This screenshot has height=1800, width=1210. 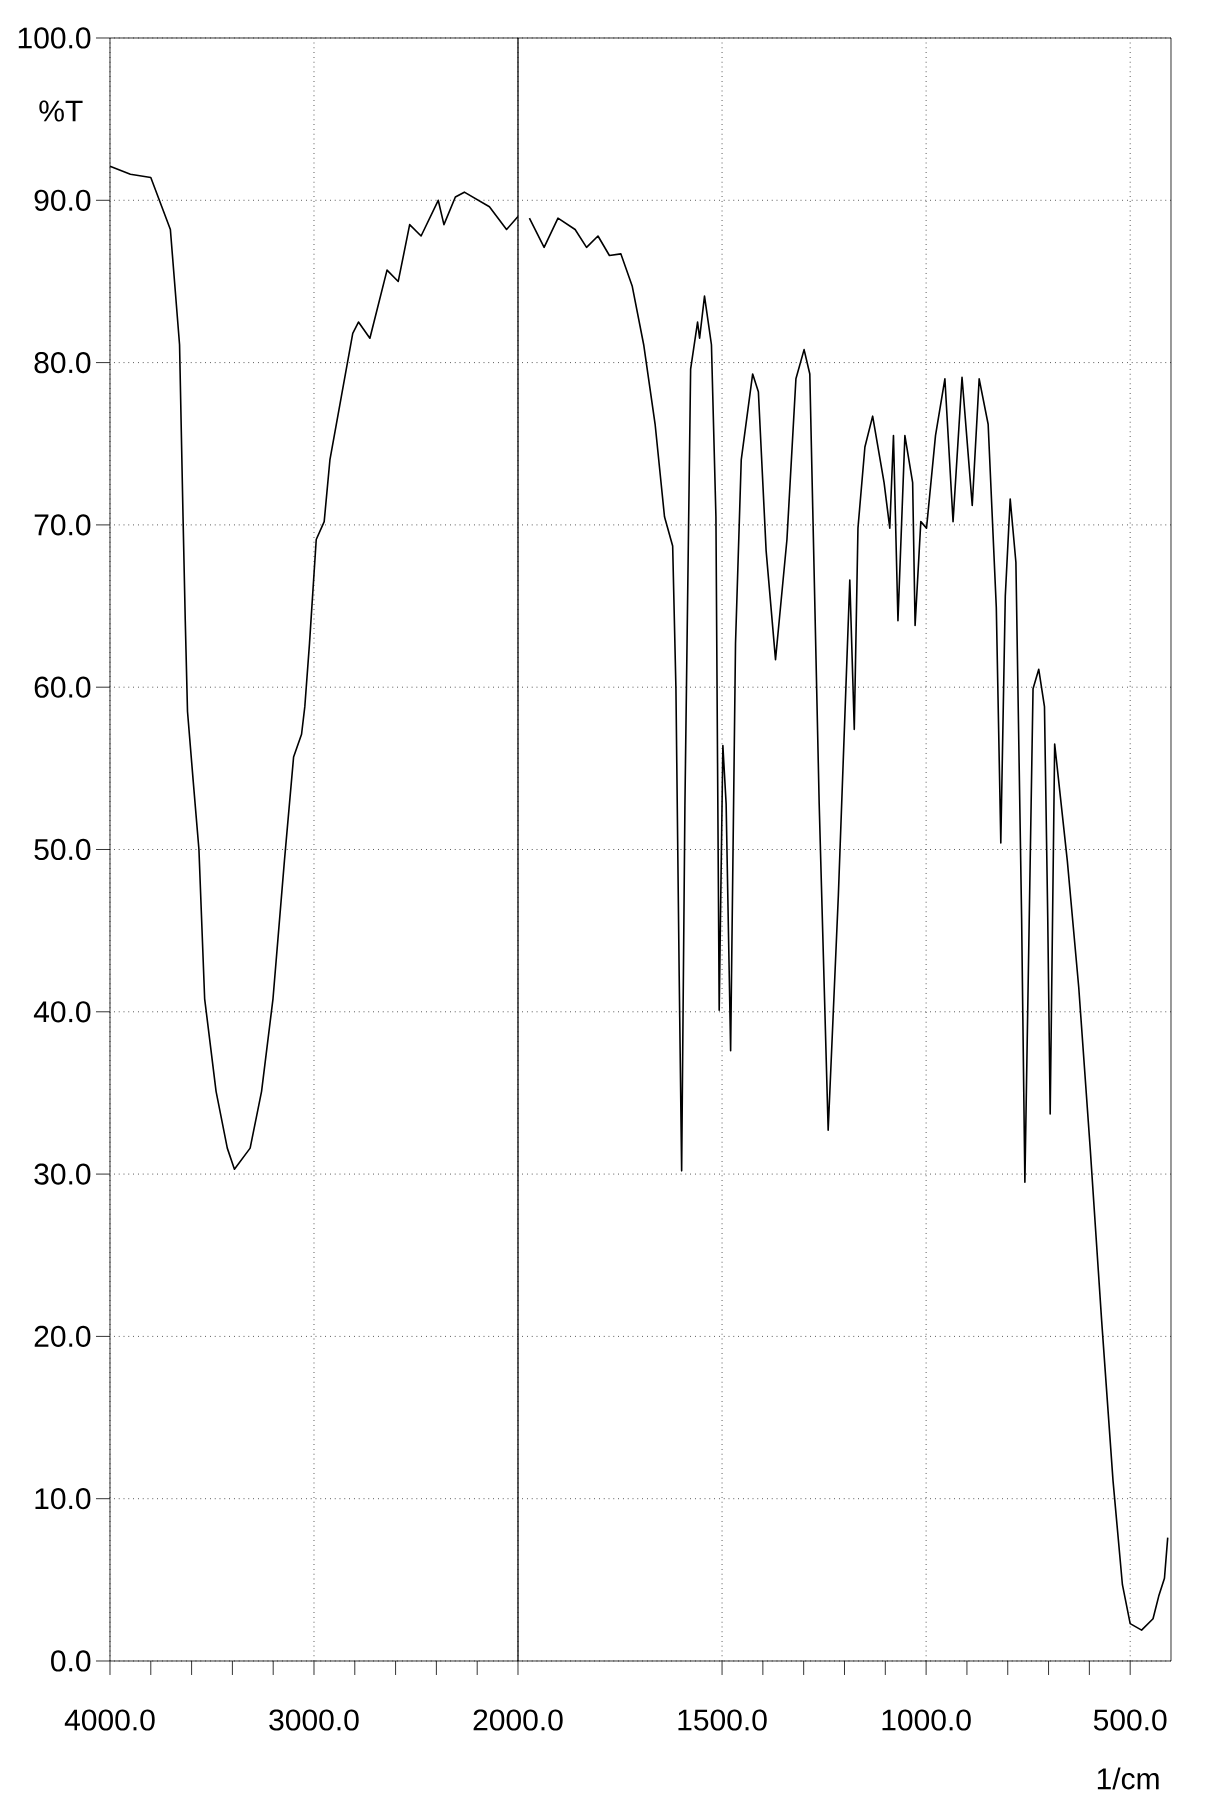 I want to click on y-tick-label: 0.0, so click(x=71, y=1661).